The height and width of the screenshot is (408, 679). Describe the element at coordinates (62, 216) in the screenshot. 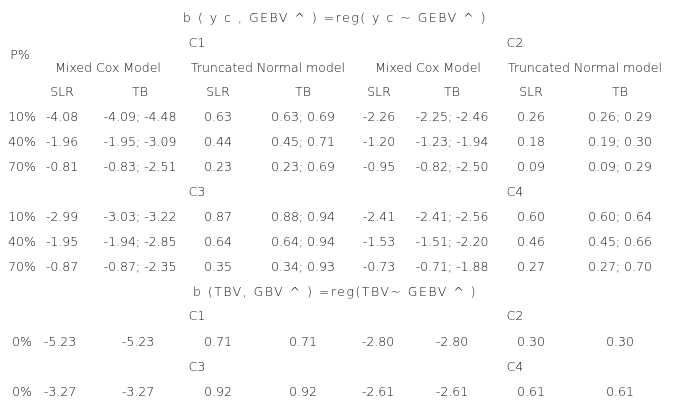

I see `cell: -2.99` at that location.